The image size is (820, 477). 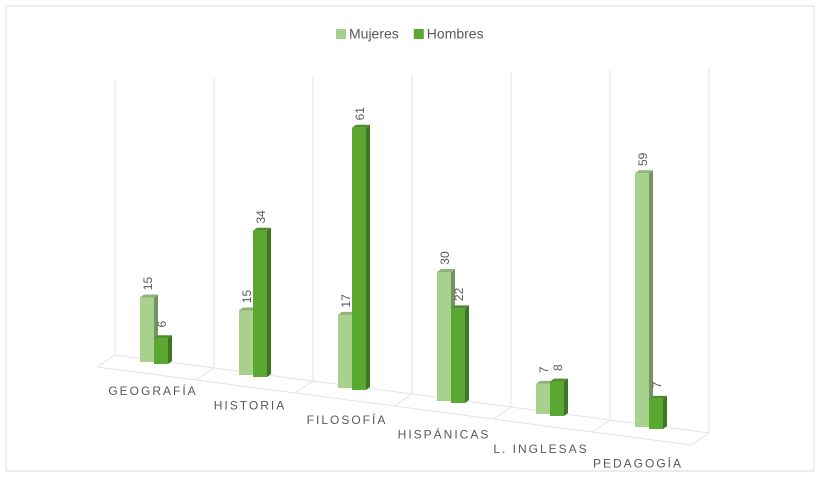 What do you see at coordinates (347, 419) in the screenshot?
I see `category-label: FILOSOFÍA` at bounding box center [347, 419].